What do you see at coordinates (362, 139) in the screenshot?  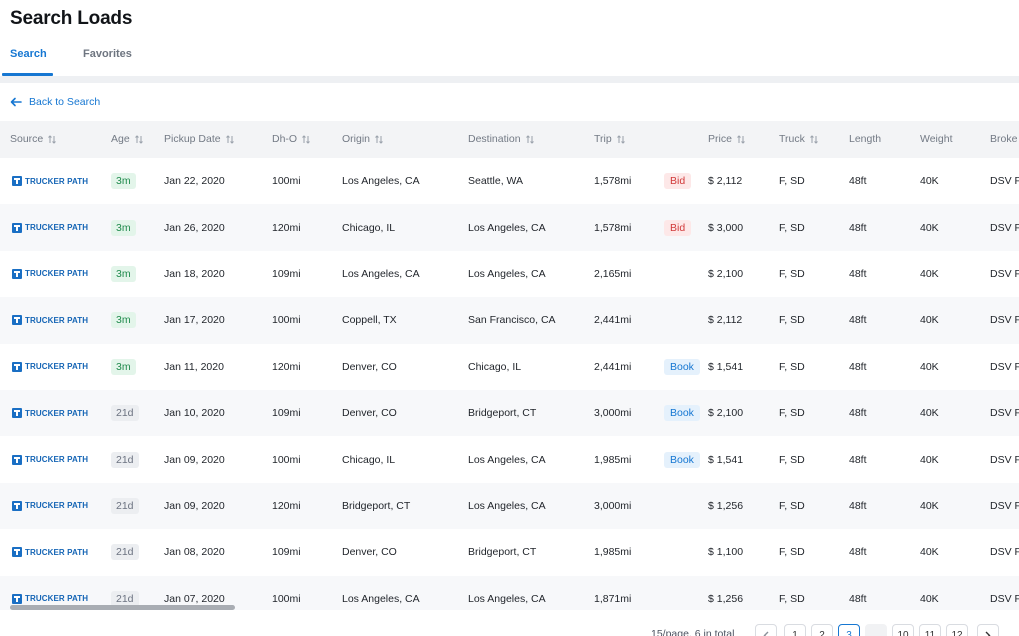 I see `column-header-origin: Origin` at bounding box center [362, 139].